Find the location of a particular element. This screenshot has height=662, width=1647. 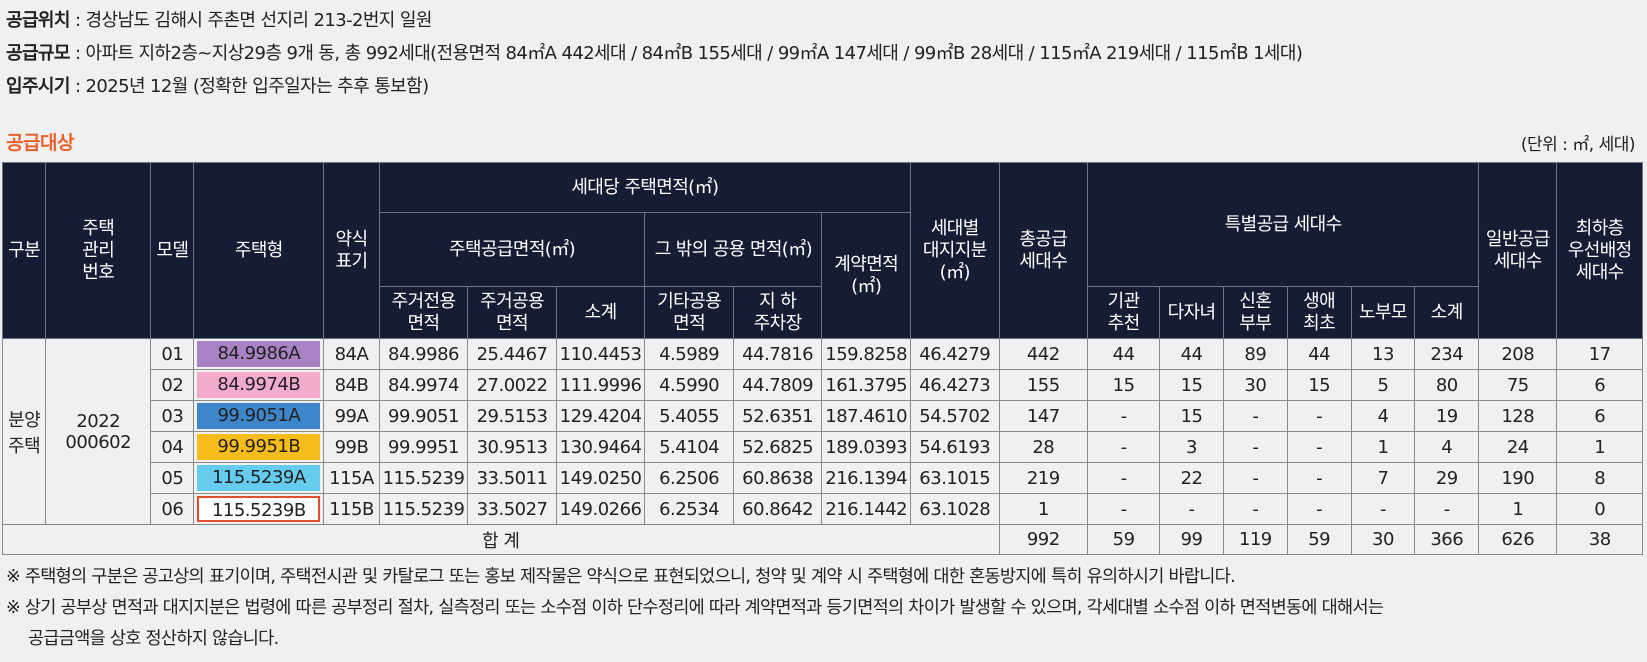

elderly-cell: 7 is located at coordinates (1383, 478).